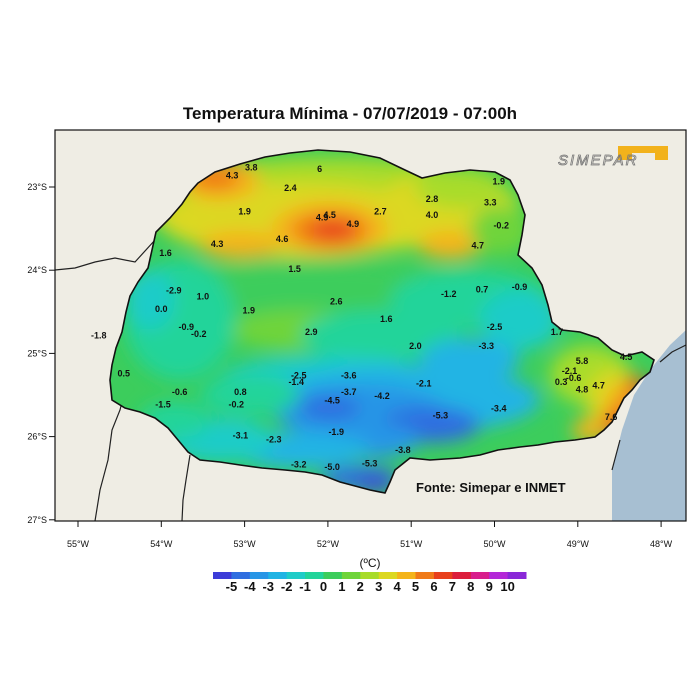 Image resolution: width=700 pixels, height=700 pixels. What do you see at coordinates (470, 586) in the screenshot?
I see `colorbar-label: 8` at bounding box center [470, 586].